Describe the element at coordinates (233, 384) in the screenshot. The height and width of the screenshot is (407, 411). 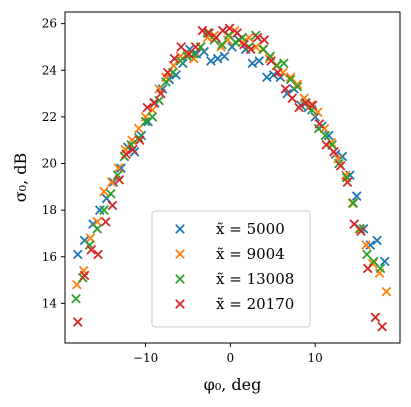
I see `x-axis-label: φ₀, deg` at that location.